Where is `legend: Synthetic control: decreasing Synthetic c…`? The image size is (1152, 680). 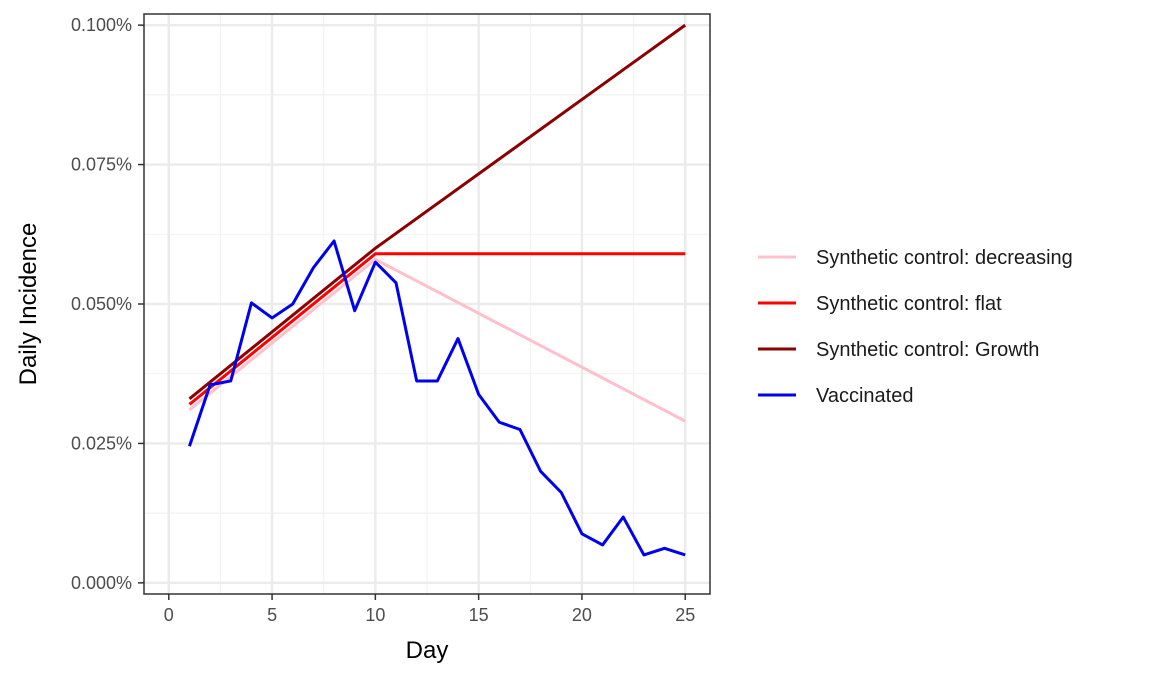
legend: Synthetic control: decreasing Synthetic c… is located at coordinates (915, 327).